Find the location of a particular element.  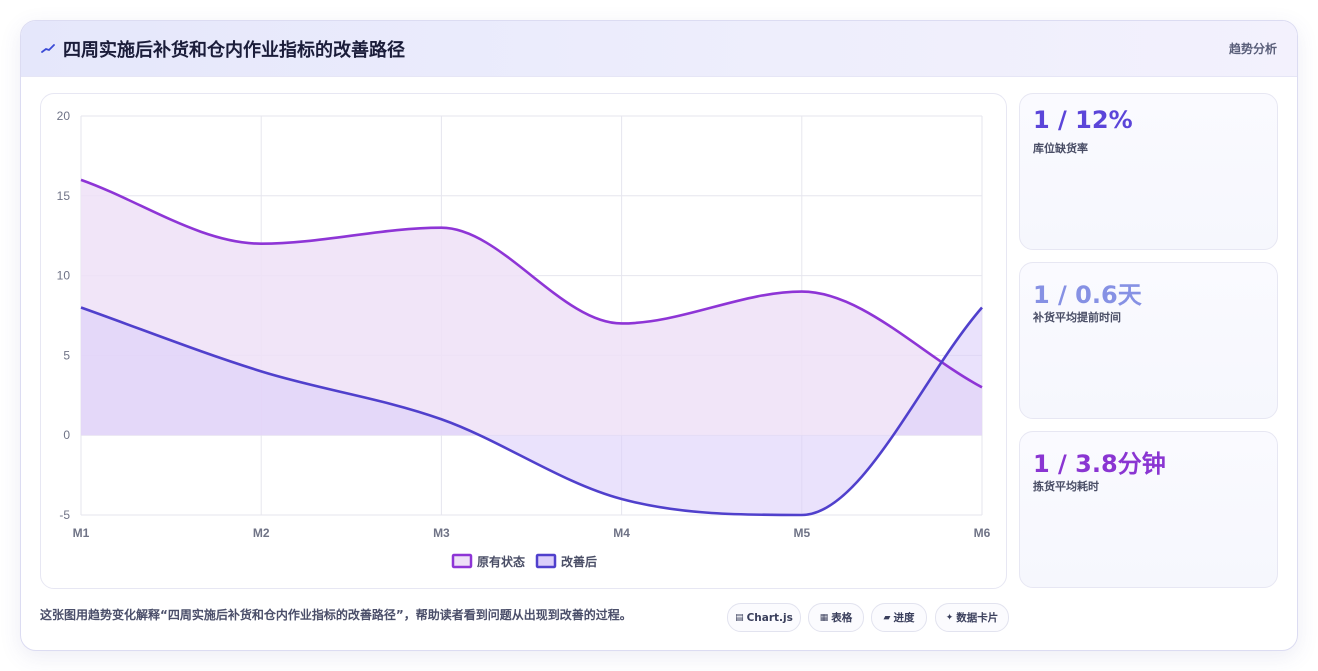

kpi-label: 补货平均提前时间 is located at coordinates (1077, 317).